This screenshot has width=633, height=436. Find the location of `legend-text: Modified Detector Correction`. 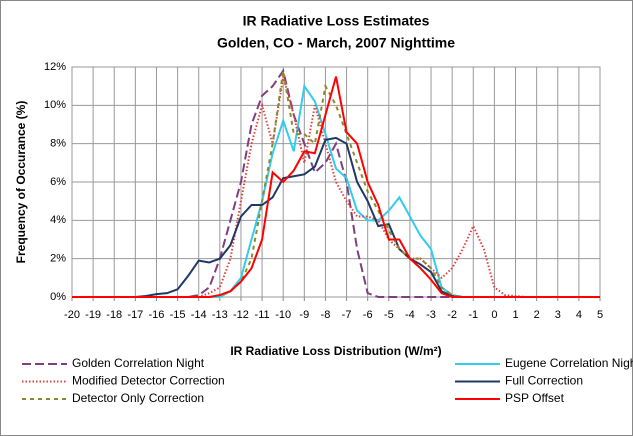

legend-text: Modified Detector Correction is located at coordinates (148, 381).